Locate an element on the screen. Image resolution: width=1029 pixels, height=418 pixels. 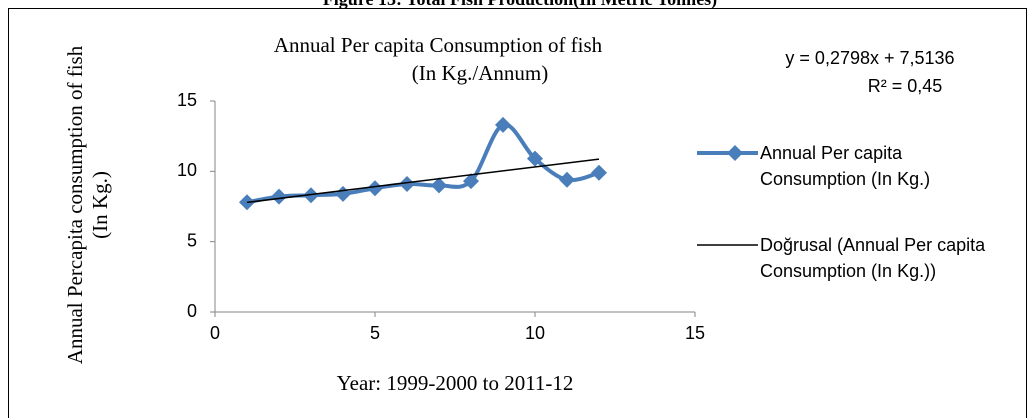
x-axis-label: Year: 1999-2000 to 2011-12 is located at coordinates (455, 383).